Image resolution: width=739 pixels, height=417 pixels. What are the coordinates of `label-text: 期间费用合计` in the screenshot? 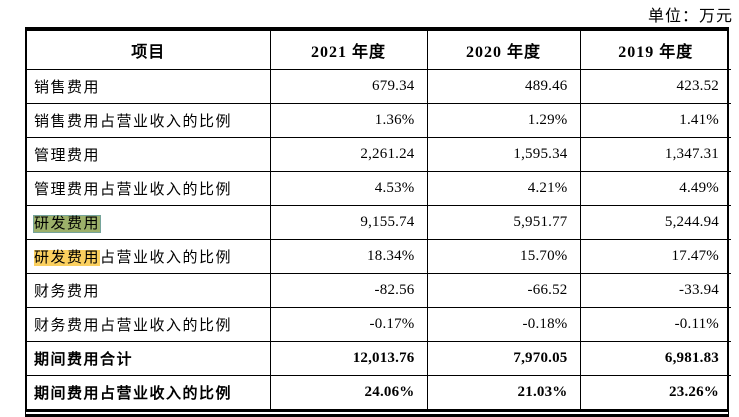 It's located at (84, 359).